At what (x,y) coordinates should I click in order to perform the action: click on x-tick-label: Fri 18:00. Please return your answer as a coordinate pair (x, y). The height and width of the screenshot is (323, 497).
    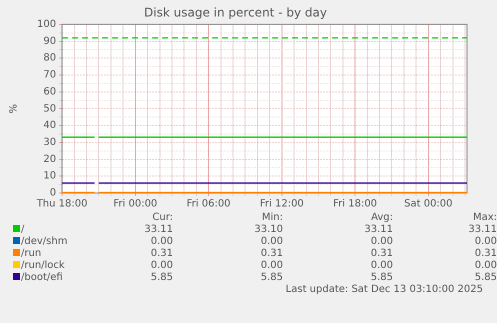
    Looking at the image, I should click on (355, 204).